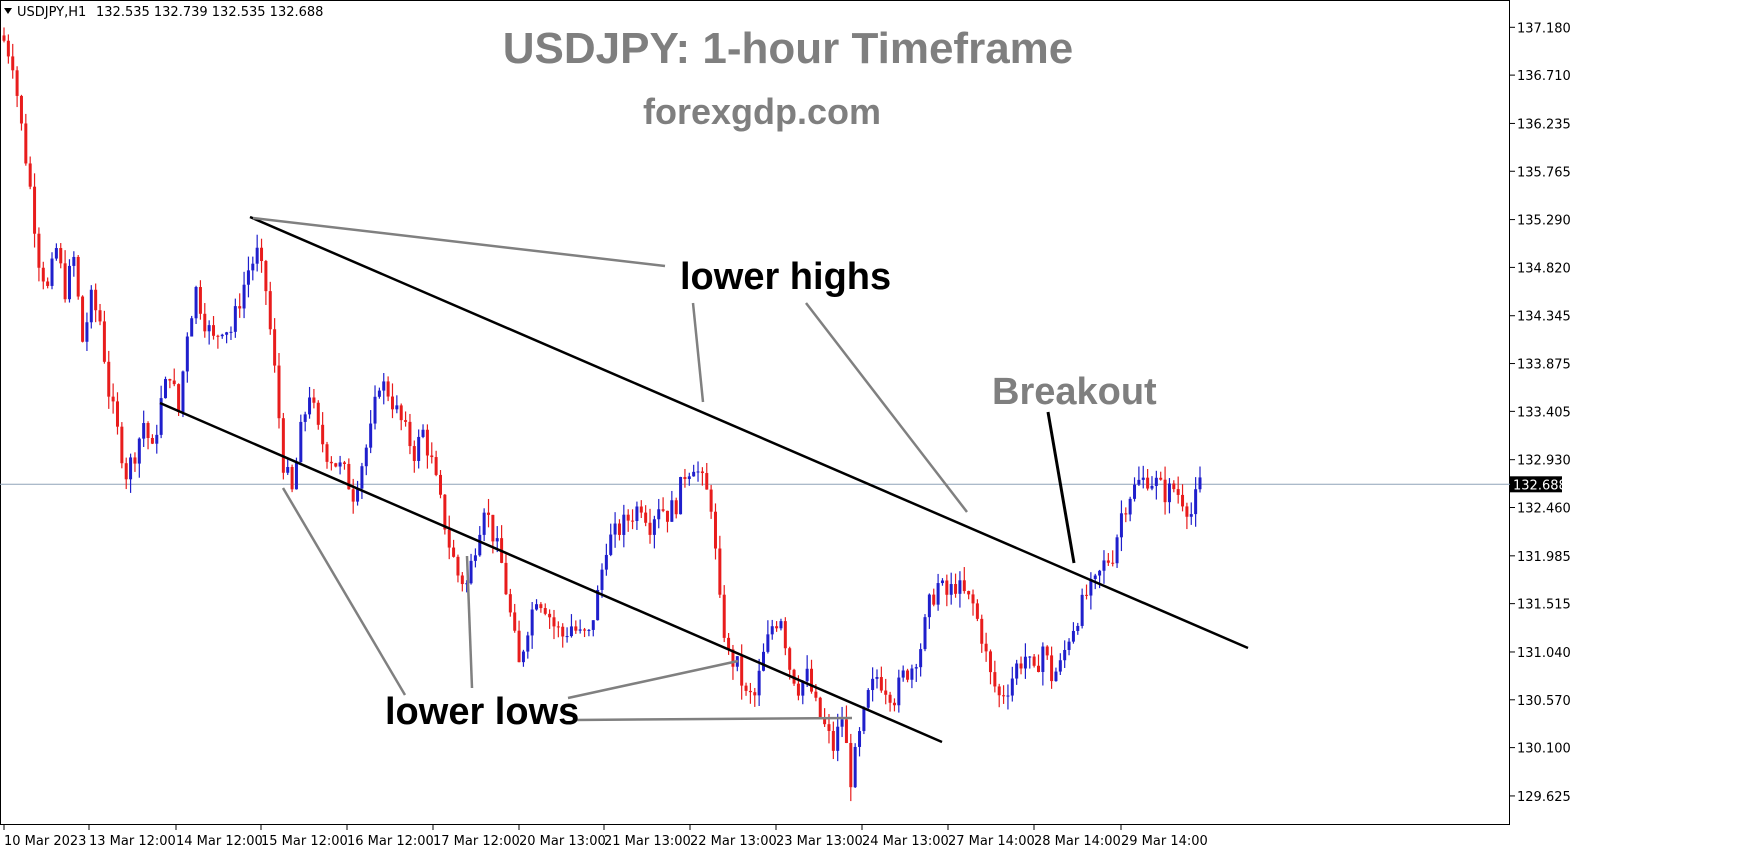 The width and height of the screenshot is (1749, 850). Describe the element at coordinates (482, 712) in the screenshot. I see `lower-lows-label: lower lows` at that location.